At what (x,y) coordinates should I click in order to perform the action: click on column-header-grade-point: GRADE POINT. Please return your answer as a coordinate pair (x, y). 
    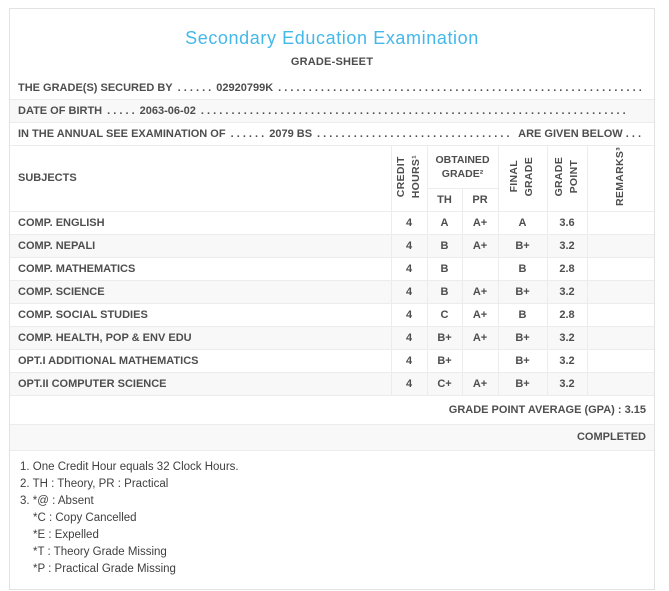
    Looking at the image, I should click on (567, 179).